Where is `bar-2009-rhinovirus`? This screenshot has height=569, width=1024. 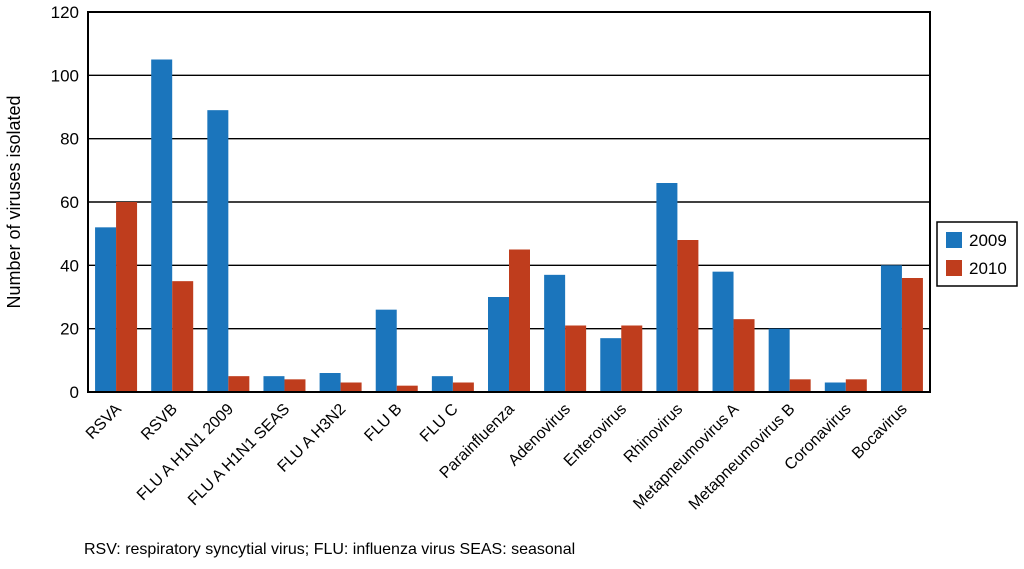 bar-2009-rhinovirus is located at coordinates (667, 287).